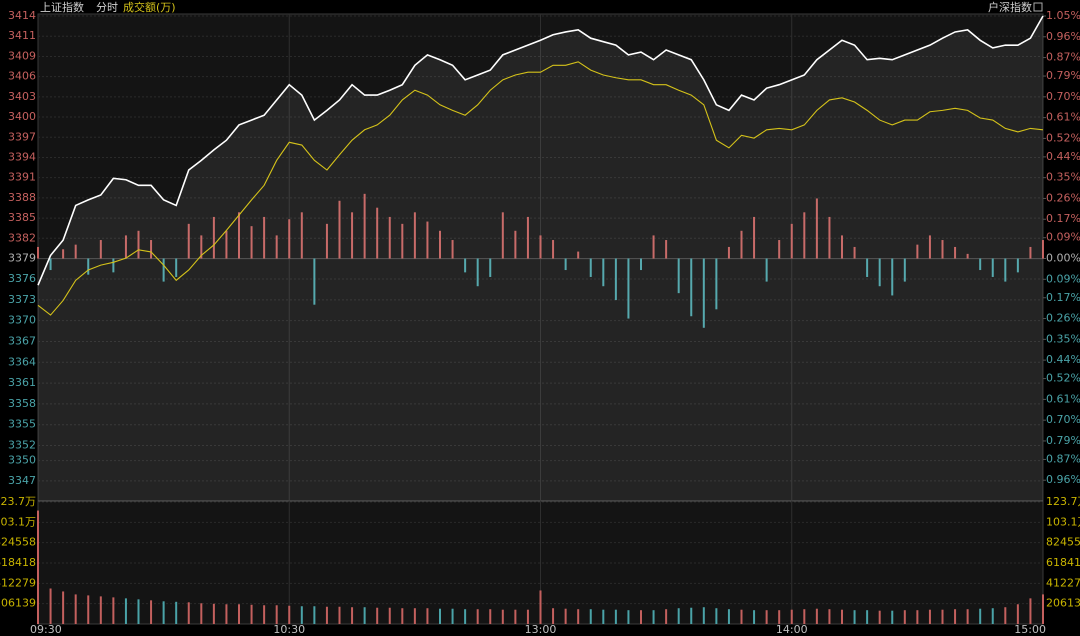 The height and width of the screenshot is (636, 1080). I want to click on x-tick-label: 14:00, so click(792, 629).